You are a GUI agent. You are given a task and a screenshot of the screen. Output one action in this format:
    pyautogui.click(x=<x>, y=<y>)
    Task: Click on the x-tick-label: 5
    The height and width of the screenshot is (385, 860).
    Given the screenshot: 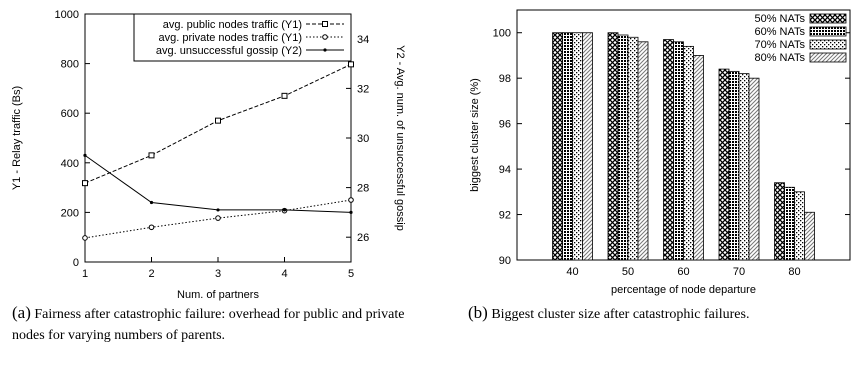 What is the action you would take?
    pyautogui.click(x=351, y=274)
    